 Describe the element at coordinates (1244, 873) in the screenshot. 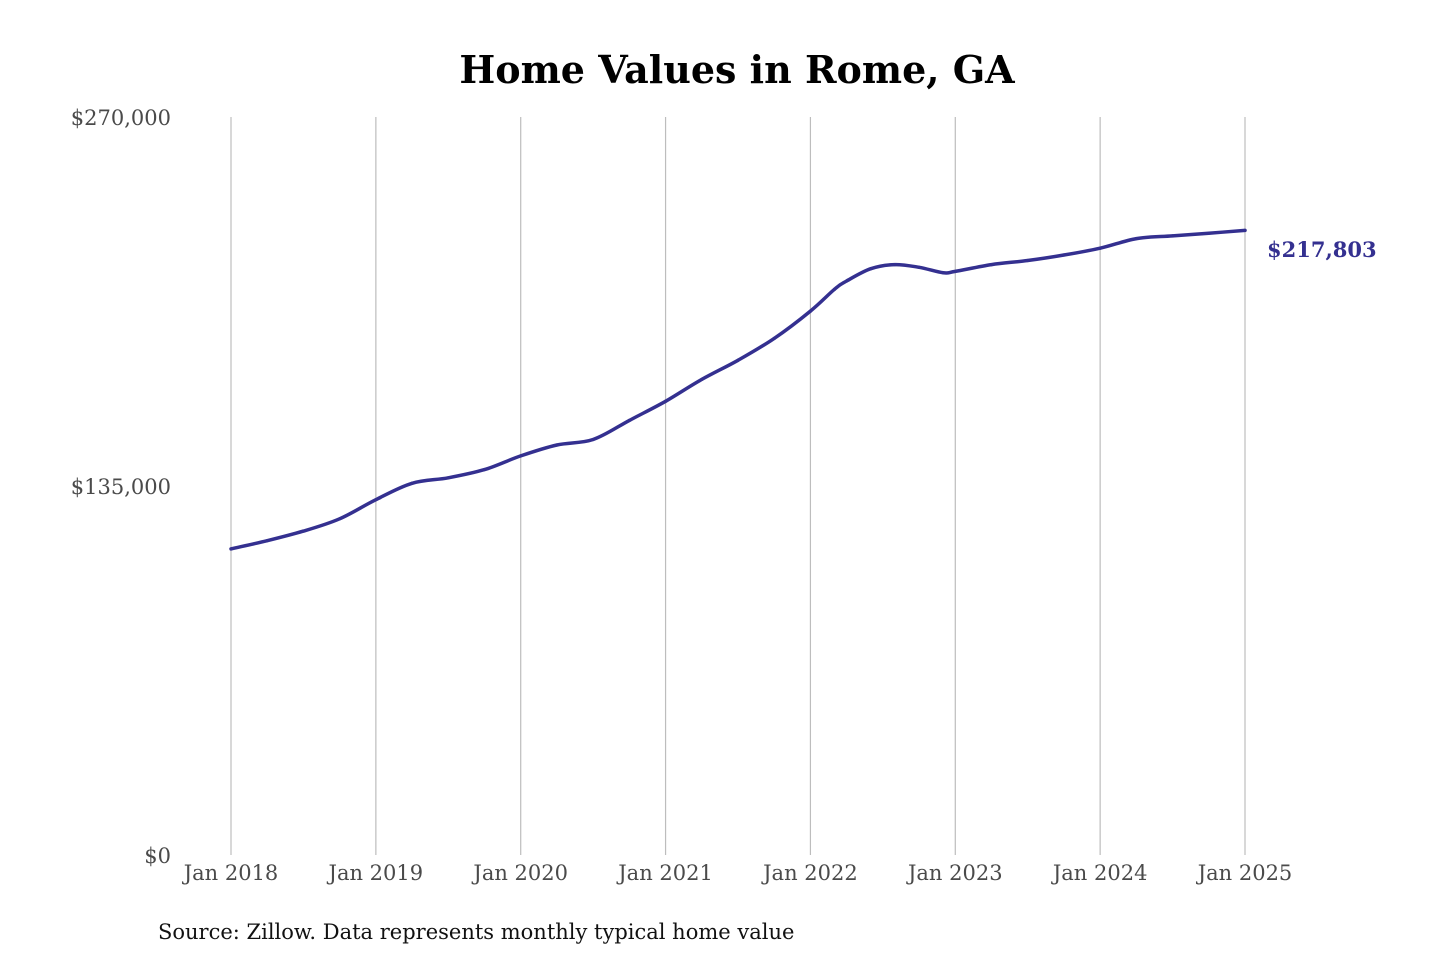

I see `x-tick-label: Jan 2025` at that location.